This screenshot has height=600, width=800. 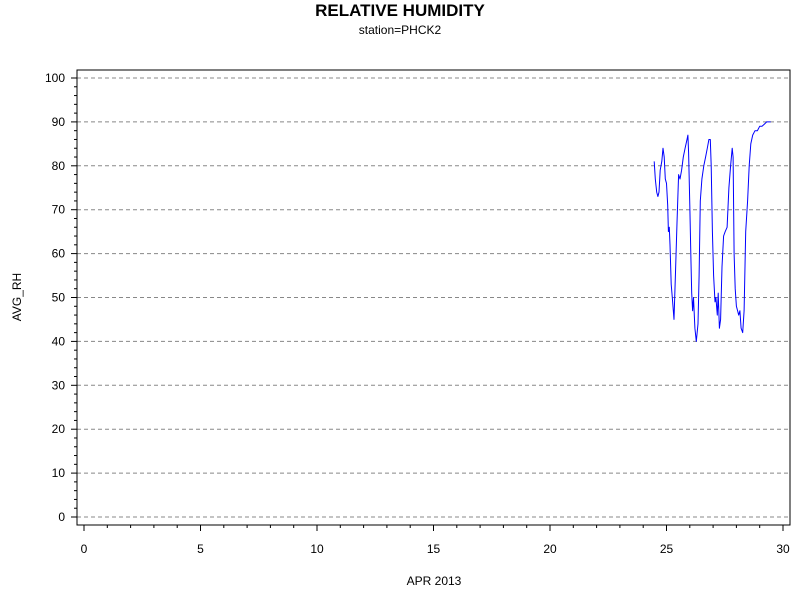 I want to click on y-tick-label: 50, so click(x=59, y=298).